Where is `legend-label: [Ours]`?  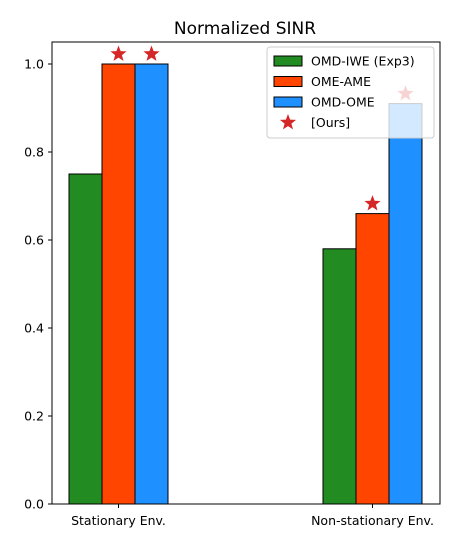 legend-label: [Ours] is located at coordinates (330, 122).